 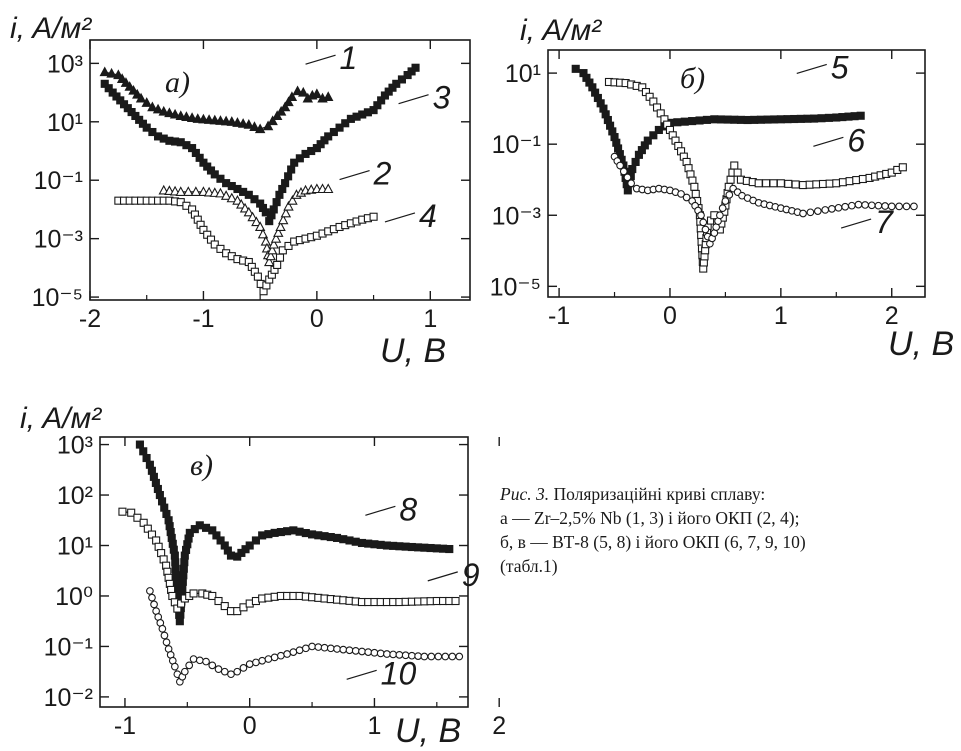 I want to click on curve-label: 10, so click(x=399, y=673).